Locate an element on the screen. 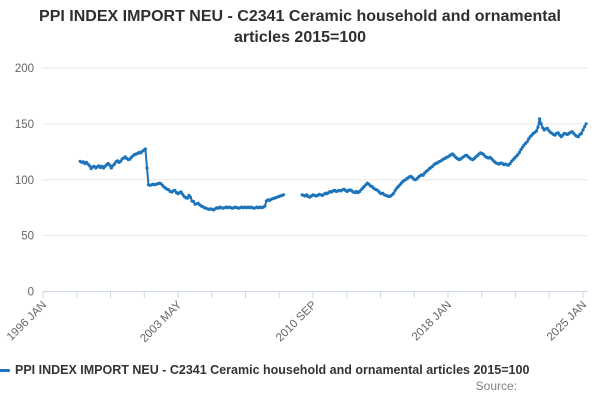 This screenshot has width=600, height=400. svg-text: 2010 SEP is located at coordinates (296, 321).